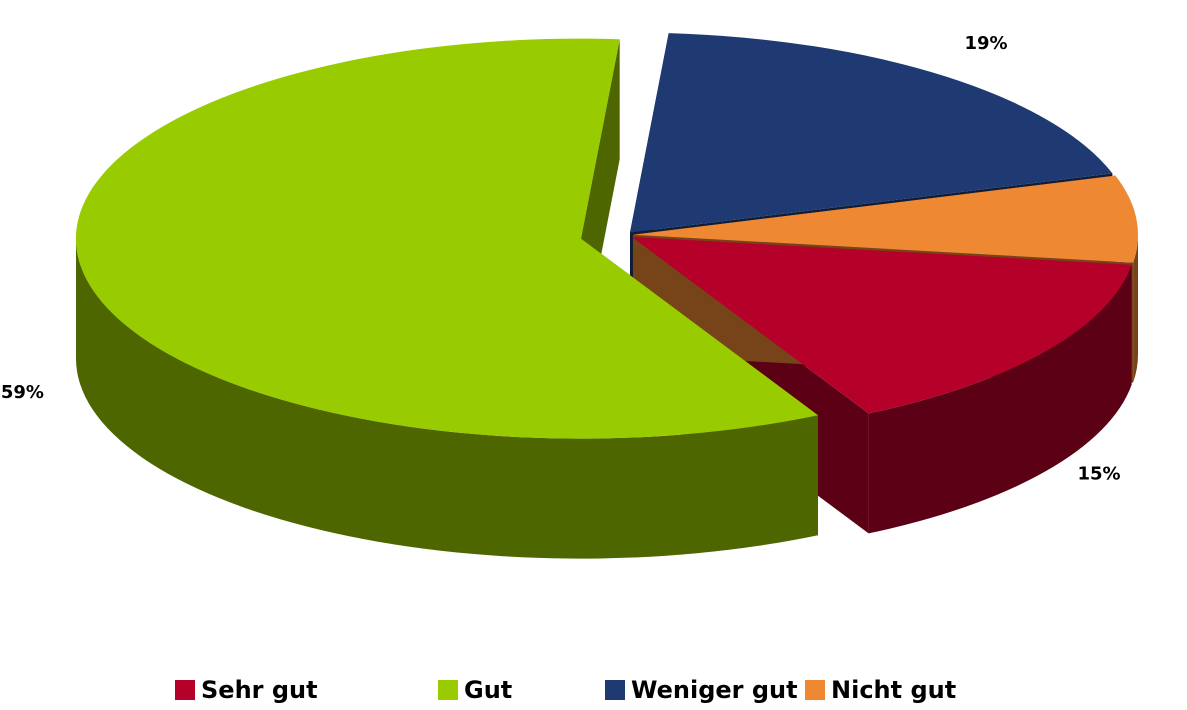  What do you see at coordinates (488, 690) in the screenshot?
I see `legend-label: Gut` at bounding box center [488, 690].